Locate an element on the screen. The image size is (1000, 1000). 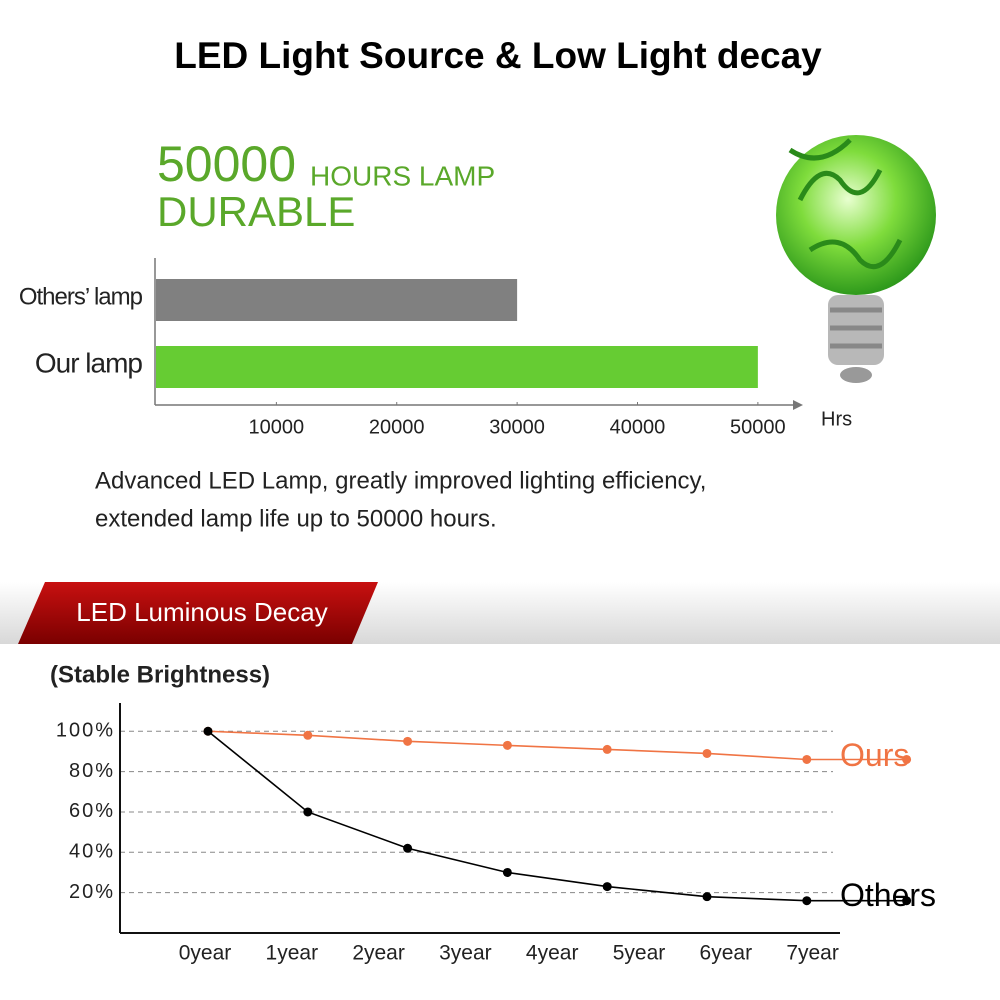
axis-arrow is located at coordinates (798, 405).